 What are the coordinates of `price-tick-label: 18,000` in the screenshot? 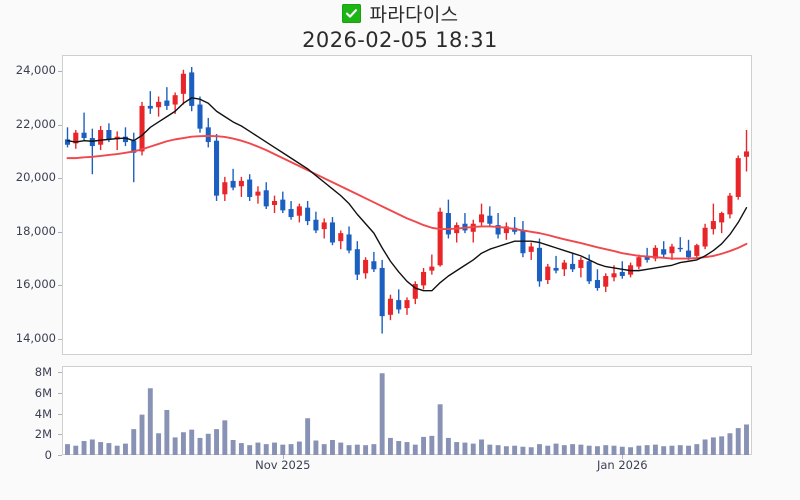 It's located at (35, 230).